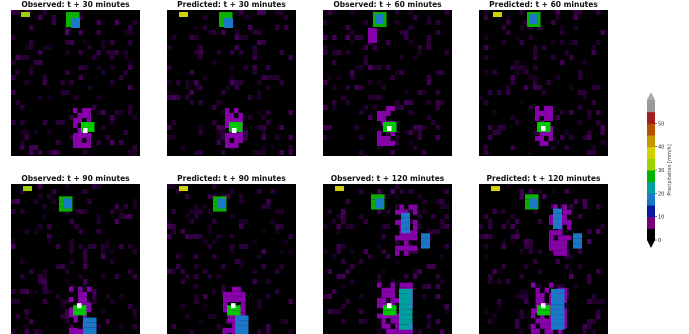 The height and width of the screenshot is (334, 689). I want to click on colorbar-segment, so click(651, 164).